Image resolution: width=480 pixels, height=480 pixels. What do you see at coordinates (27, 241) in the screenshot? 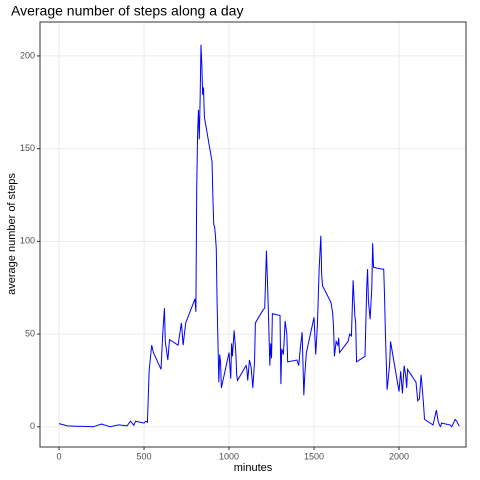
I see `y-tick-label: 100` at bounding box center [27, 241].